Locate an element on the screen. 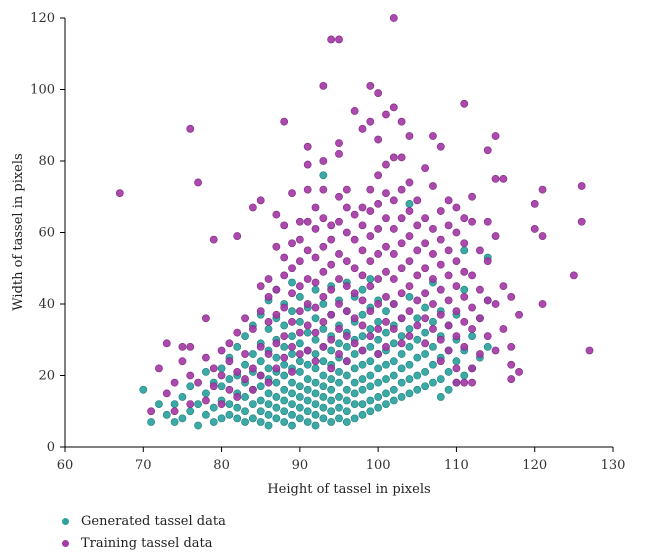 This screenshot has width=650, height=559. y-tick-label: 40 is located at coordinates (46, 304).